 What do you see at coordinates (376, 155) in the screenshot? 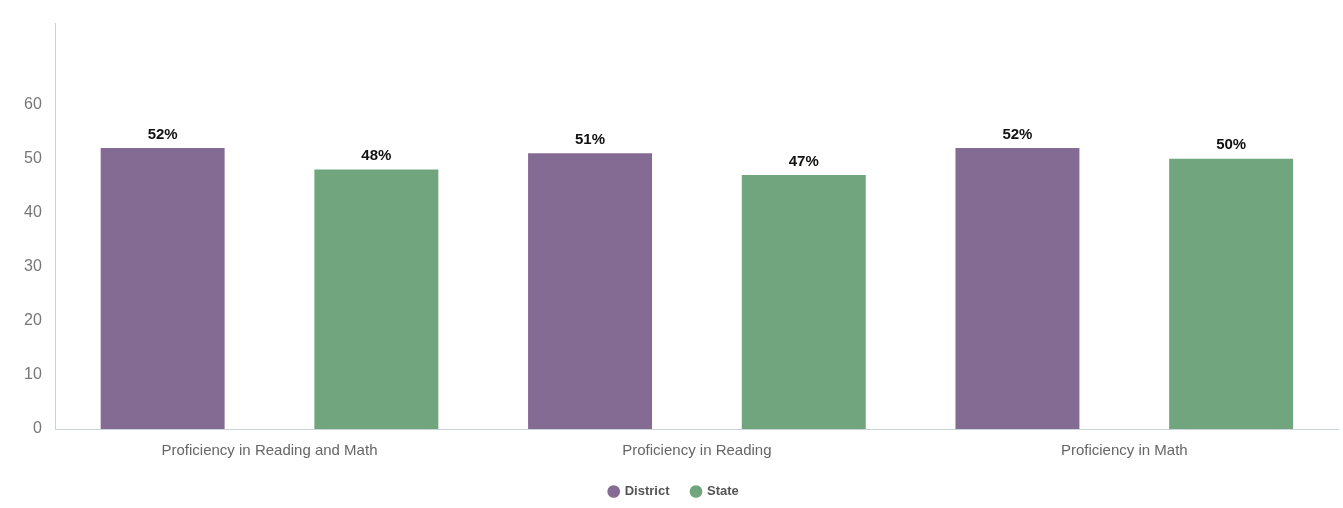
I see `data-label: 48%` at bounding box center [376, 155].